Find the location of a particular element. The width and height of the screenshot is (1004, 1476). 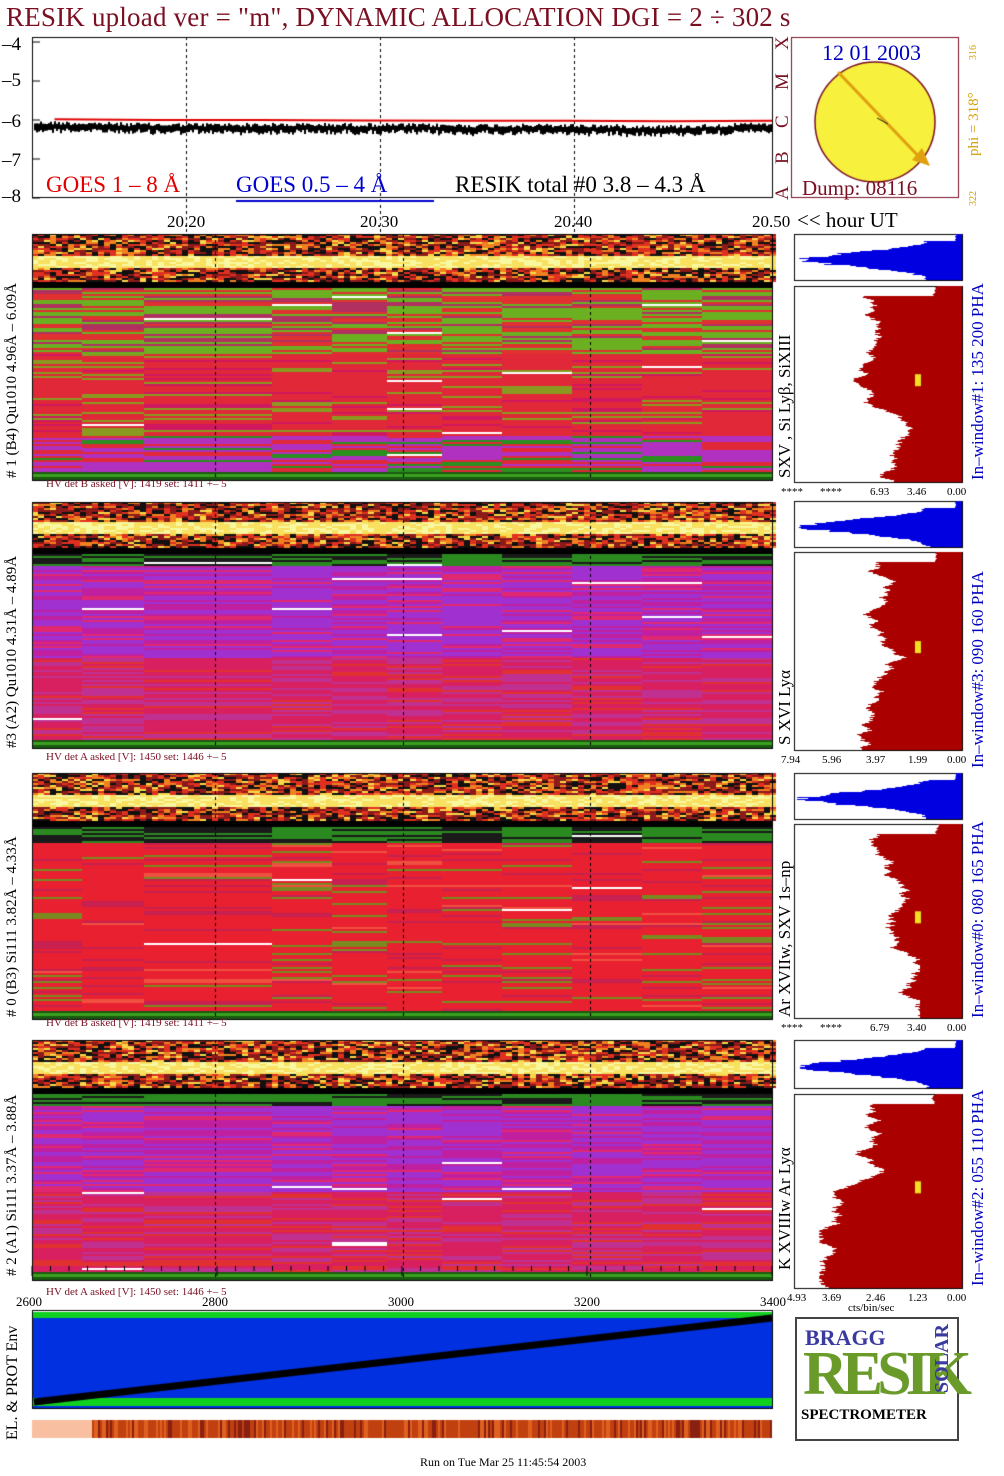

hour-tick: 20.20 is located at coordinates (186, 221).